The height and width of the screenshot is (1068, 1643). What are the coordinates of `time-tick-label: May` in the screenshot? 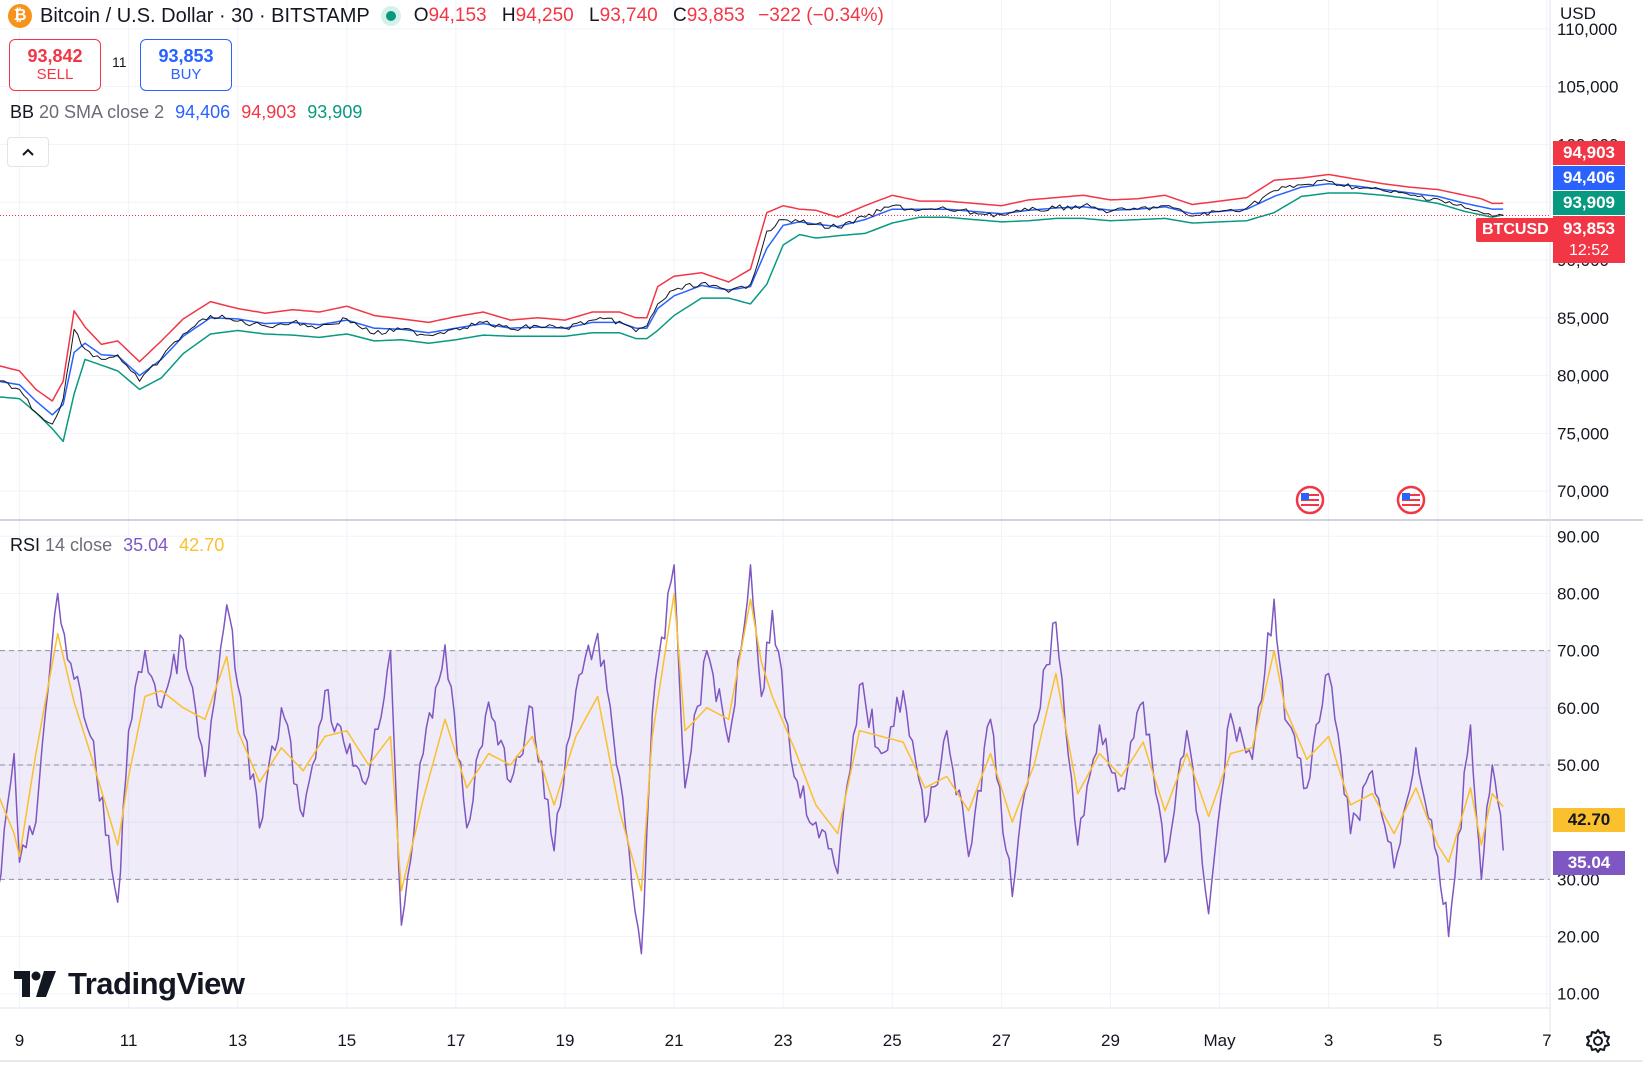 It's located at (1219, 1040).